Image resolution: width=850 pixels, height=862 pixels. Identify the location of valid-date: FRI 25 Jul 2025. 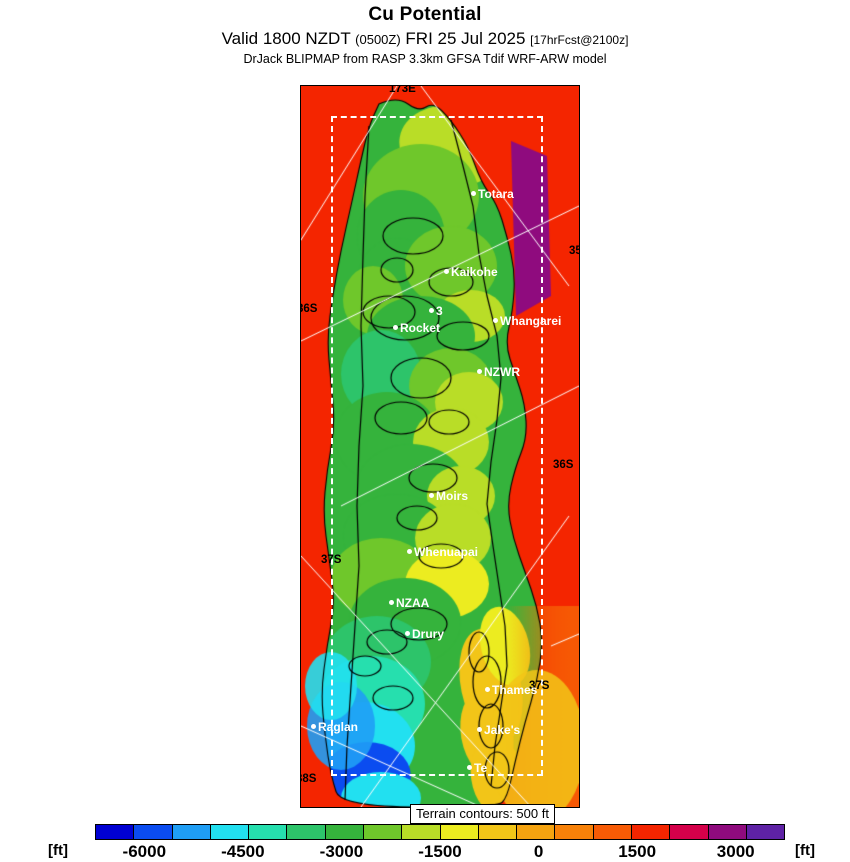
(465, 38).